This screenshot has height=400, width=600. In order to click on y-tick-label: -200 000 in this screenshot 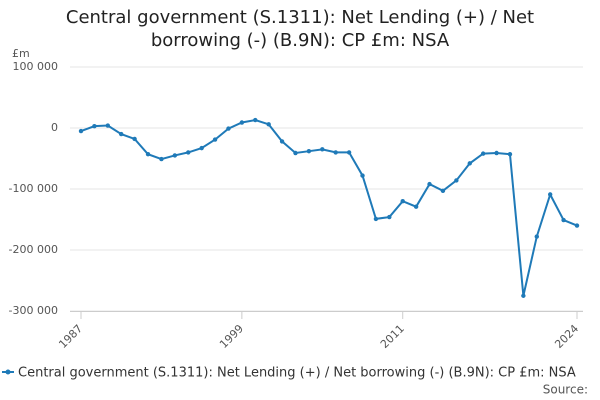, I will do `click(33, 249)`.